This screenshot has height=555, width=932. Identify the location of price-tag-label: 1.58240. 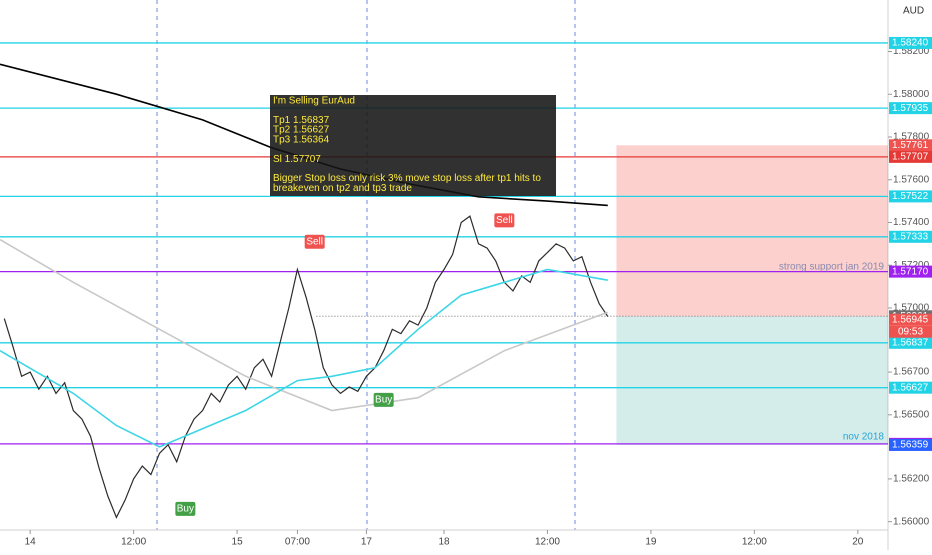
(910, 43).